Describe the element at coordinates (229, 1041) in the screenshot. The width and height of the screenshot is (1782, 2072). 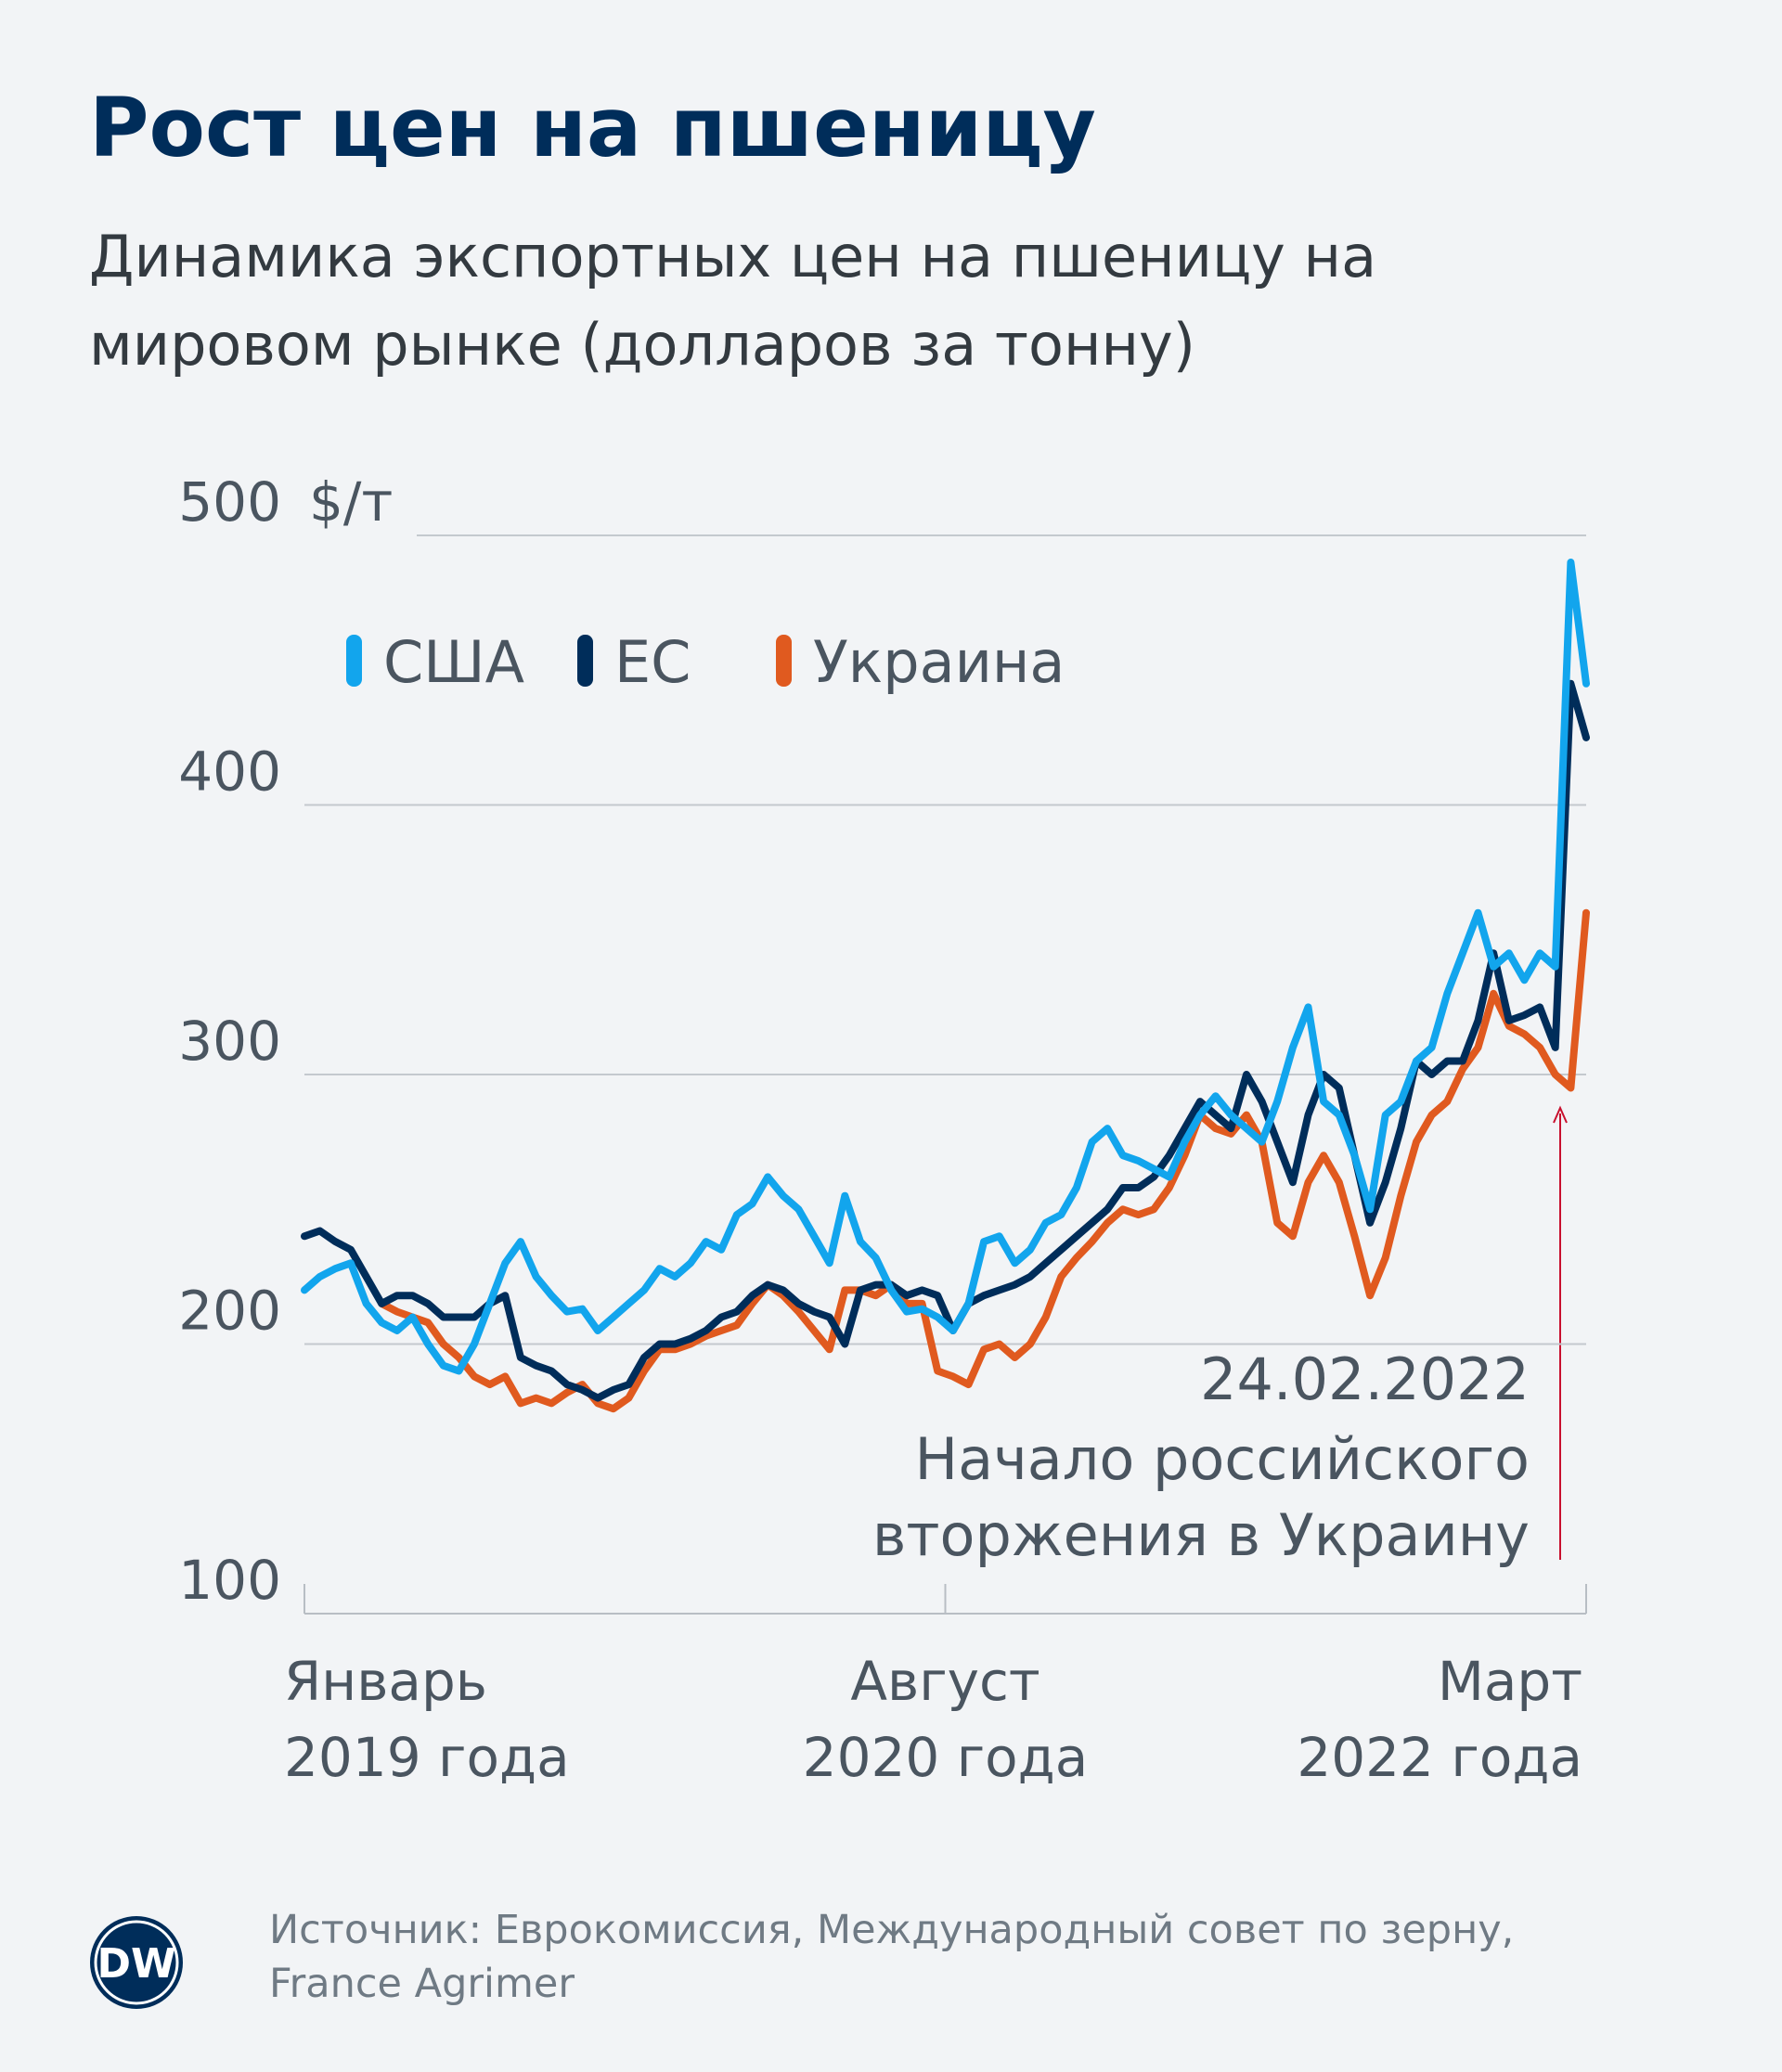
I see `y-tick-label: 300` at that location.